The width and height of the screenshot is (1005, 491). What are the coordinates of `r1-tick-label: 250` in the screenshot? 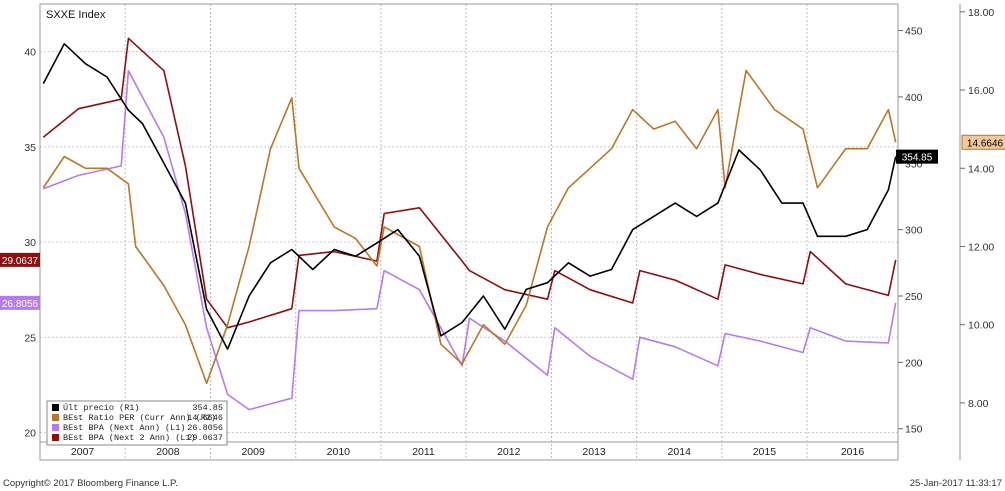 It's located at (914, 297).